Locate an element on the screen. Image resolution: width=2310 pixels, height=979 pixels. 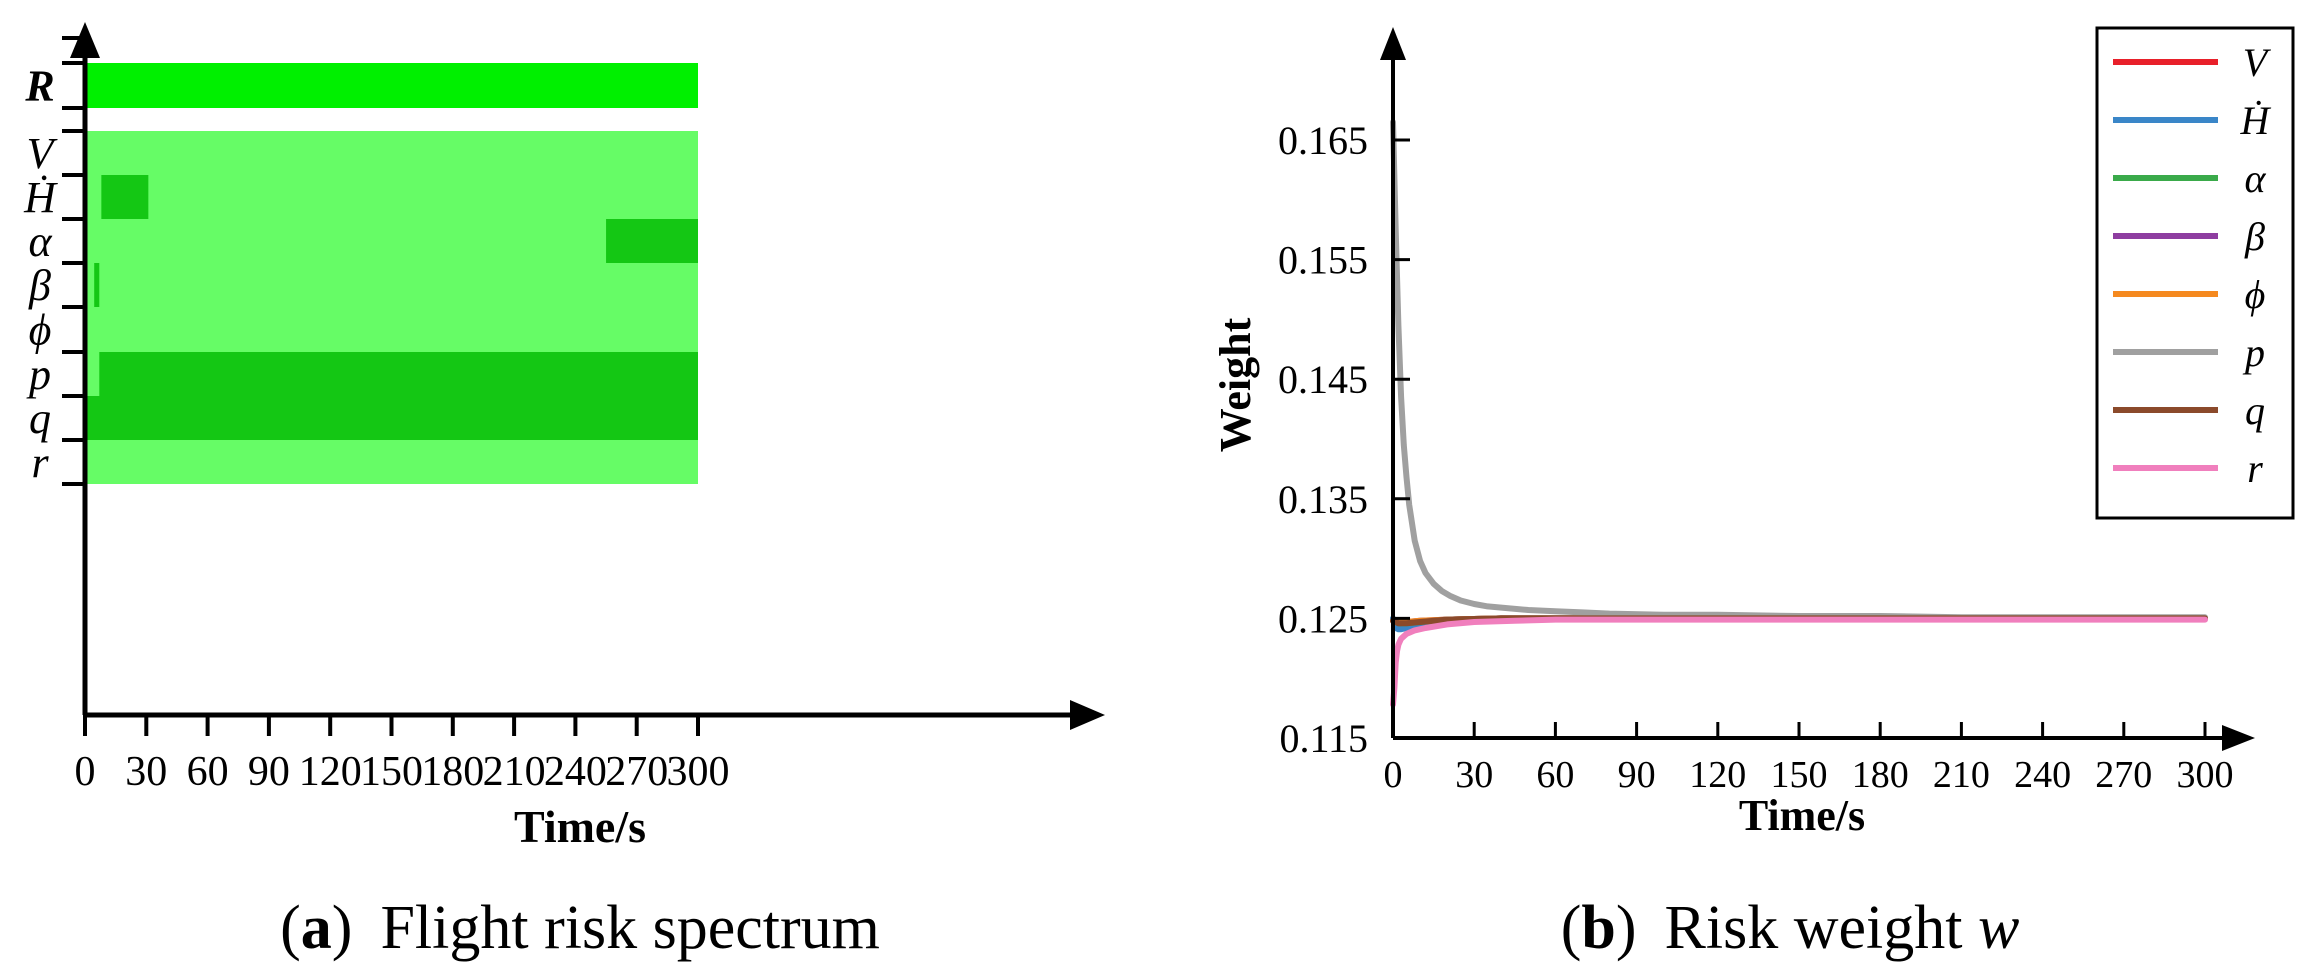
panel-a-x-arrowhead is located at coordinates (1087, 715).